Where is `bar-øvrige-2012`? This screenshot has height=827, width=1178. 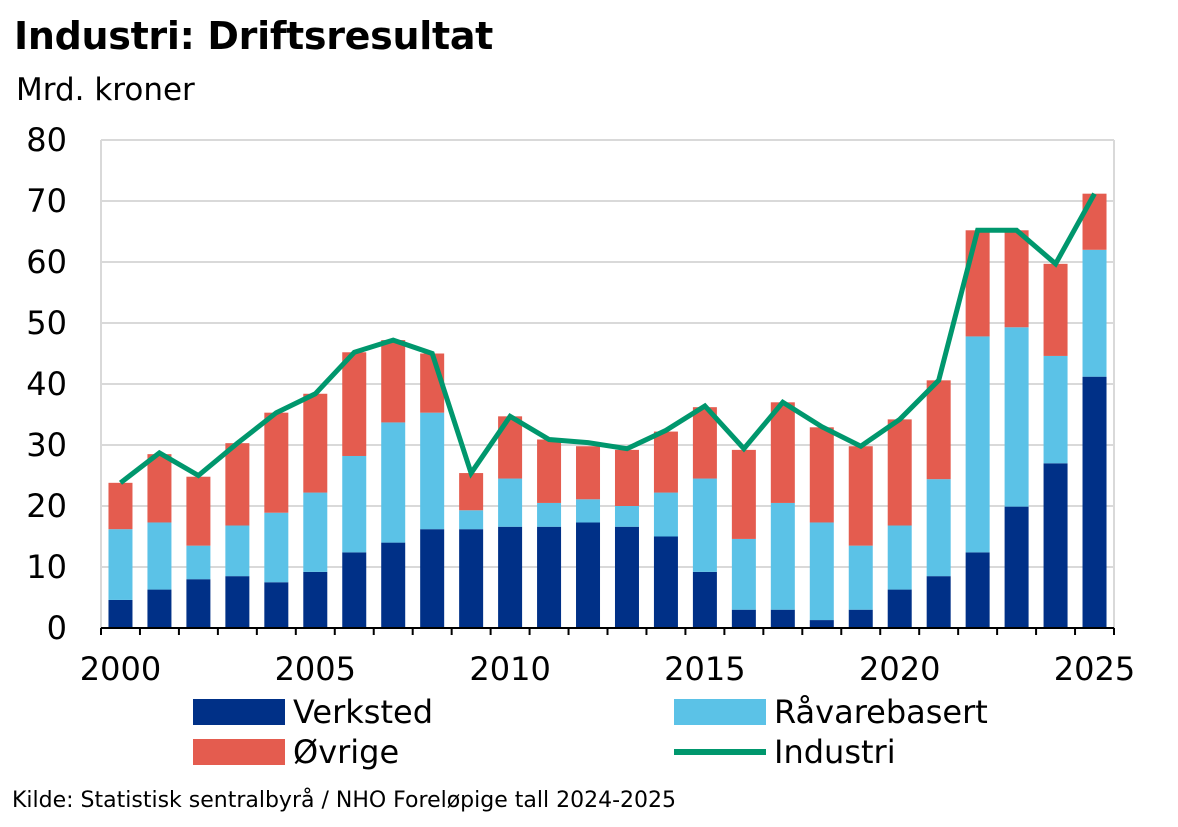 bar-øvrige-2012 is located at coordinates (588, 473).